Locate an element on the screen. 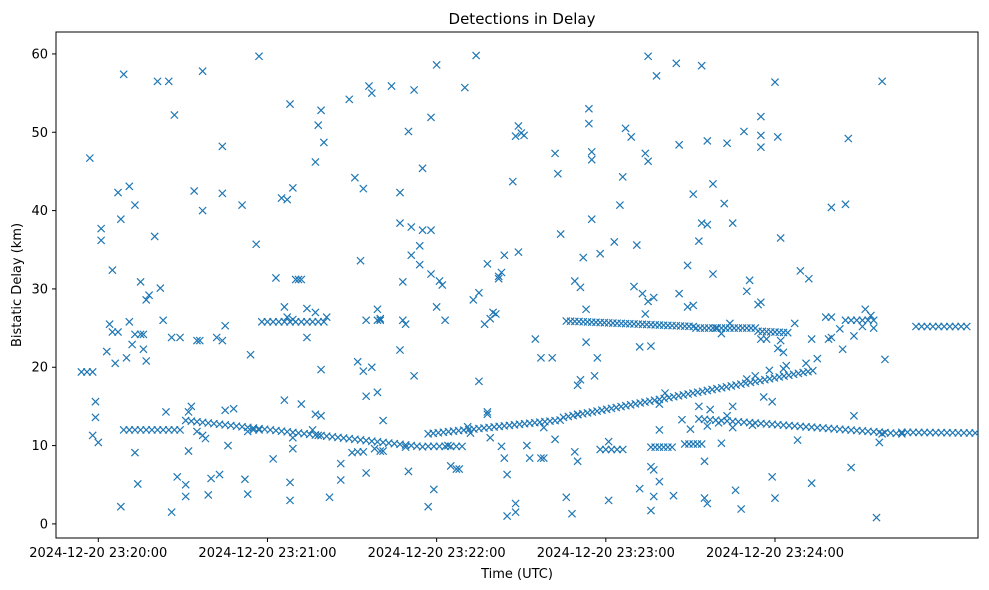 The height and width of the screenshot is (590, 989). y-axis-label: Bistatic Delay (km) is located at coordinates (17, 285).